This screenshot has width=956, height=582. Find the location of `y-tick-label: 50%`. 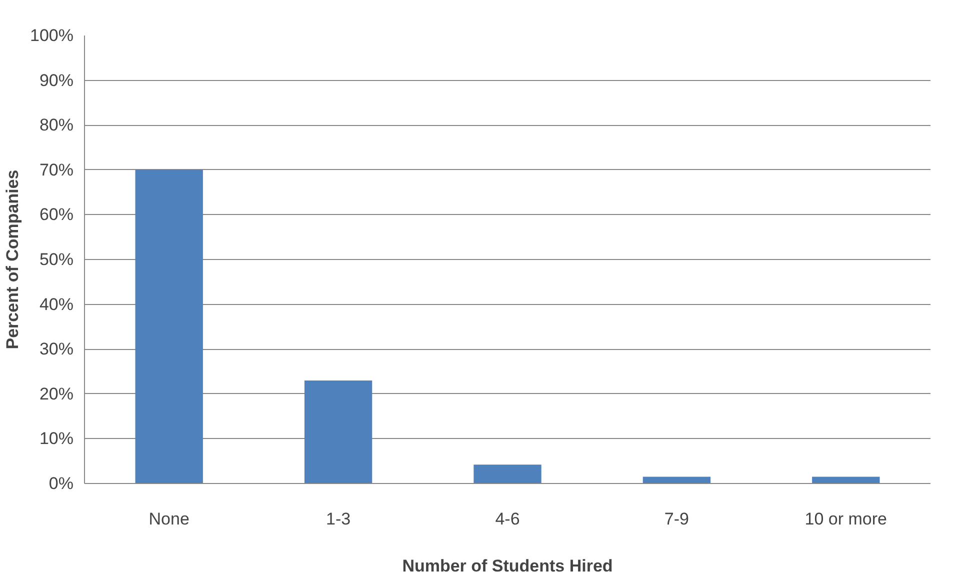

y-tick-label: 50% is located at coordinates (56, 259).